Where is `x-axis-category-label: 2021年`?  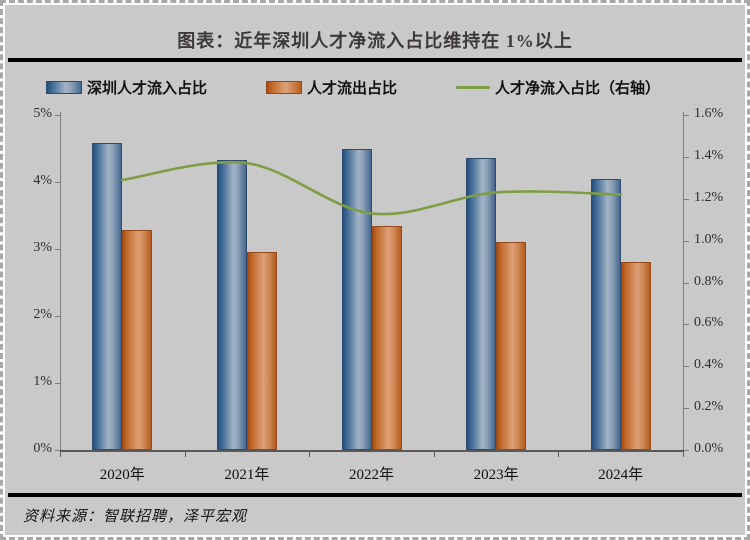 x-axis-category-label: 2021年 is located at coordinates (247, 475).